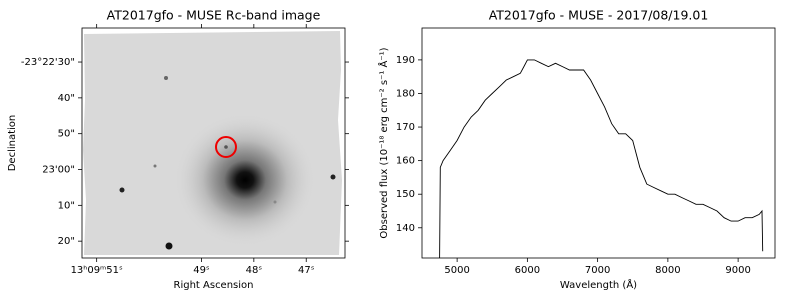  Describe the element at coordinates (599, 15) in the screenshot. I see `chart-title: AT2017gfo - MUSE - 2017/08/19.01` at that location.